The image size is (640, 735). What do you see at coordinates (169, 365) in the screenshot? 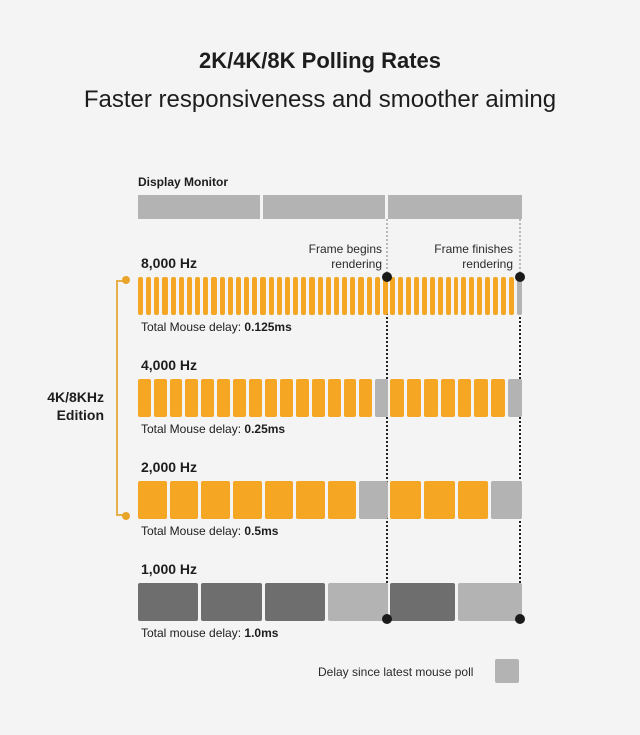
I see `rate-label-4000: 4,000 Hz` at bounding box center [169, 365].